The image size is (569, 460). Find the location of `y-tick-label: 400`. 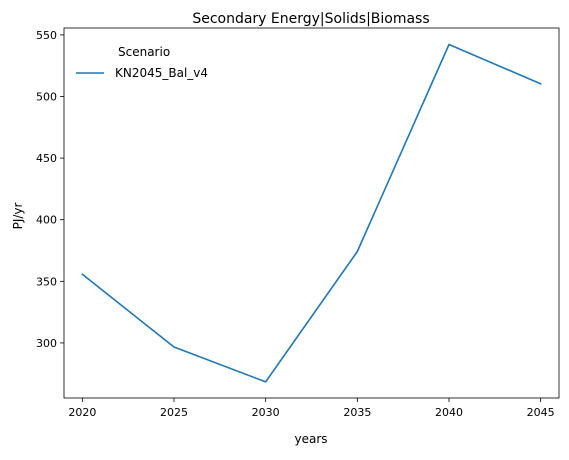

y-tick-label: 400 is located at coordinates (46, 220).